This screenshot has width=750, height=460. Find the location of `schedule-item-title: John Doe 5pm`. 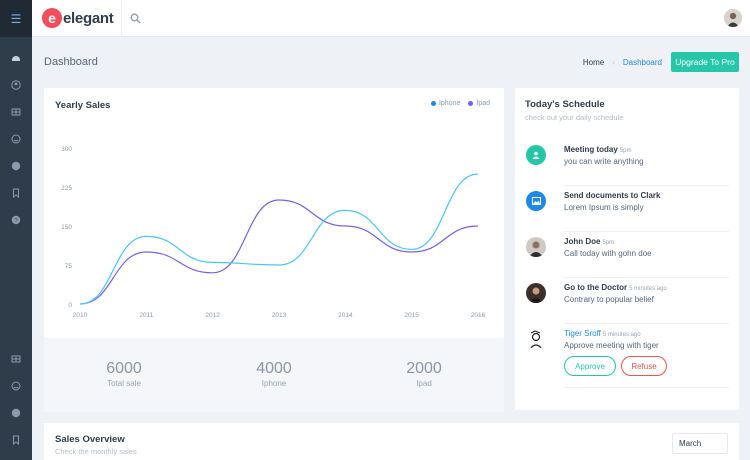

schedule-item-title: John Doe 5pm is located at coordinates (589, 241).